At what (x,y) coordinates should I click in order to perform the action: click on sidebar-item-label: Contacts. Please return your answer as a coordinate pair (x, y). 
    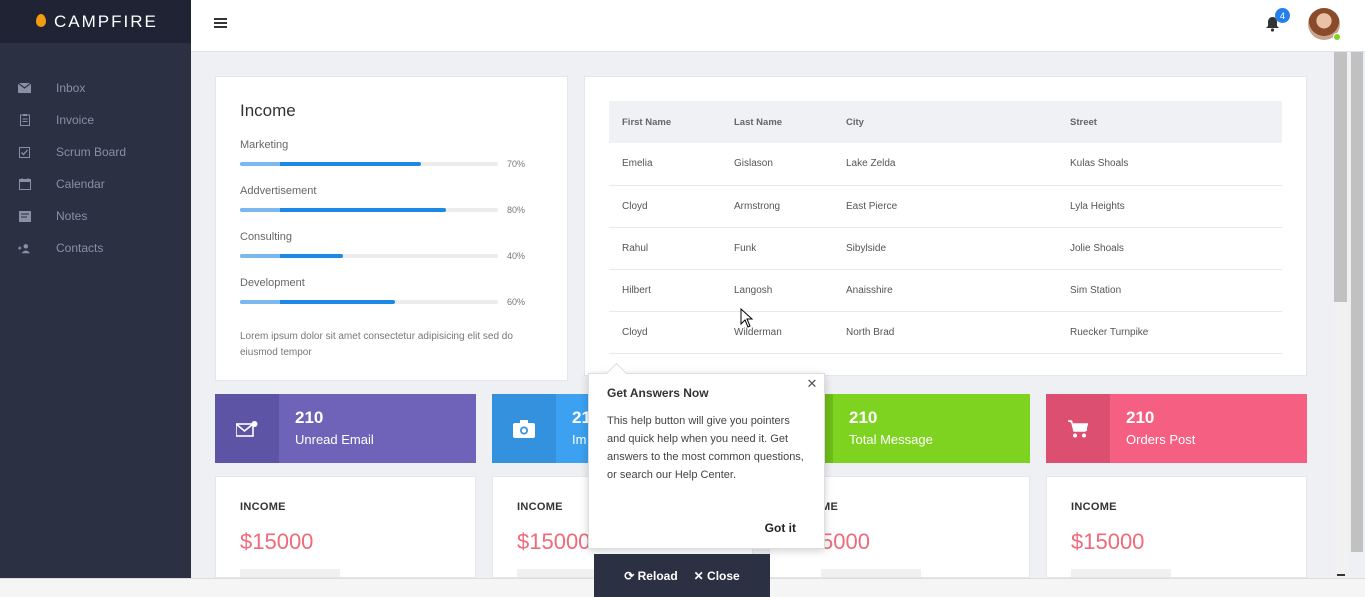
    Looking at the image, I should click on (80, 248).